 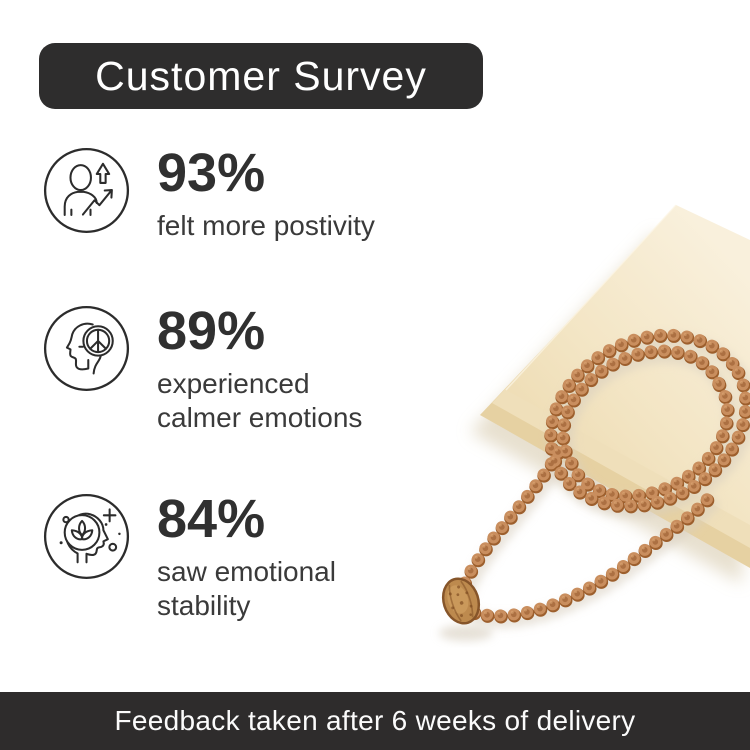 I want to click on guru-bead, so click(x=461, y=601).